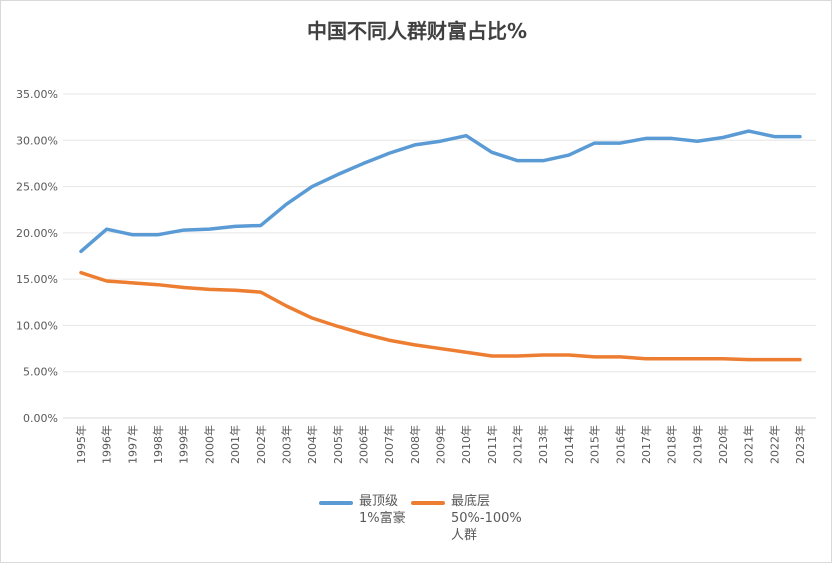  What do you see at coordinates (543, 444) in the screenshot?
I see `x-tick-label: 2013年` at bounding box center [543, 444].